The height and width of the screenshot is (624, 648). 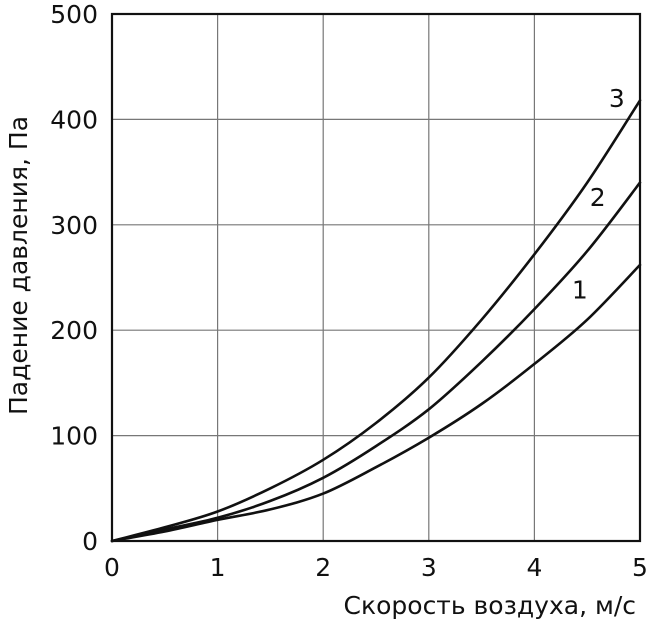 I want to click on x-tick-label: 3, so click(x=429, y=567).